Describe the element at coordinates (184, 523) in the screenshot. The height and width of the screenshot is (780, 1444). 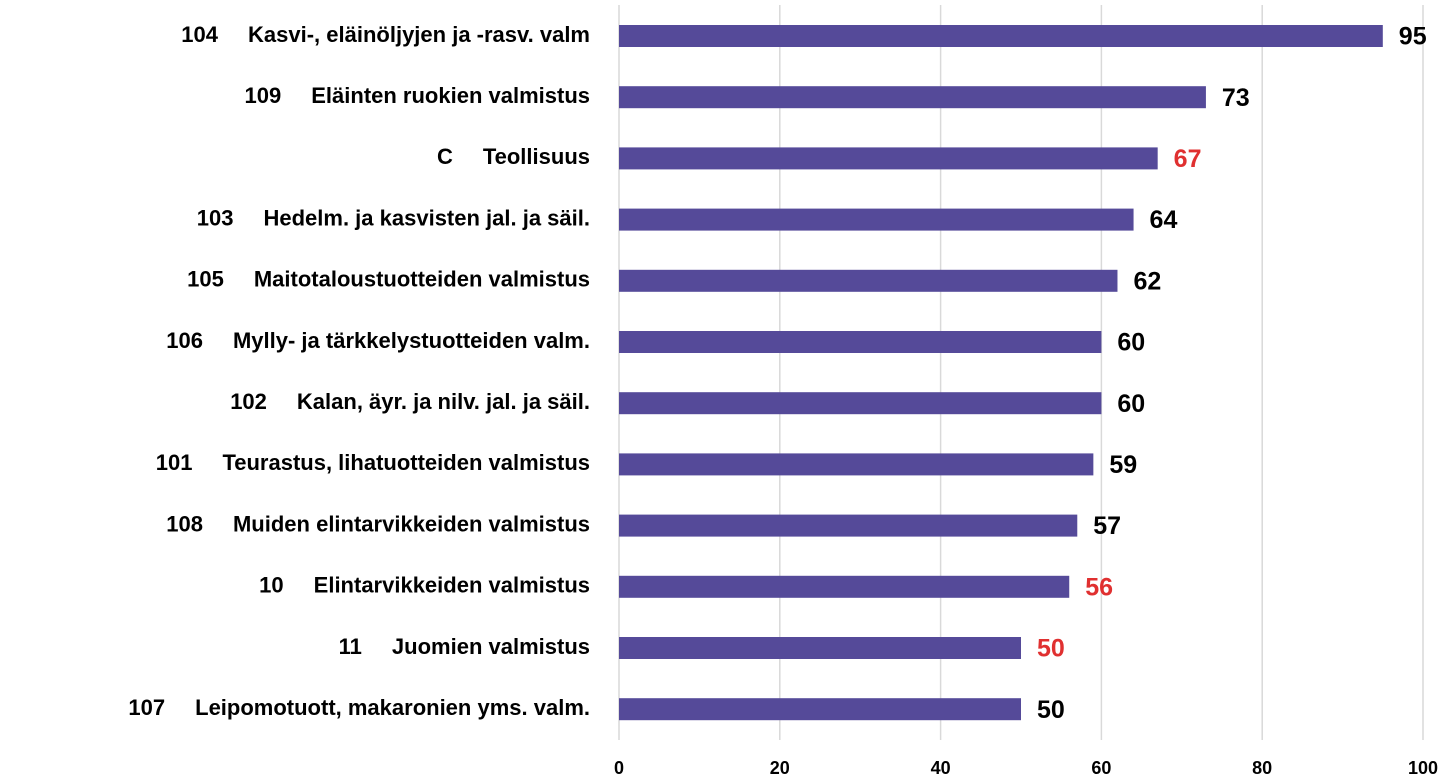
I see `category-code: 108` at that location.